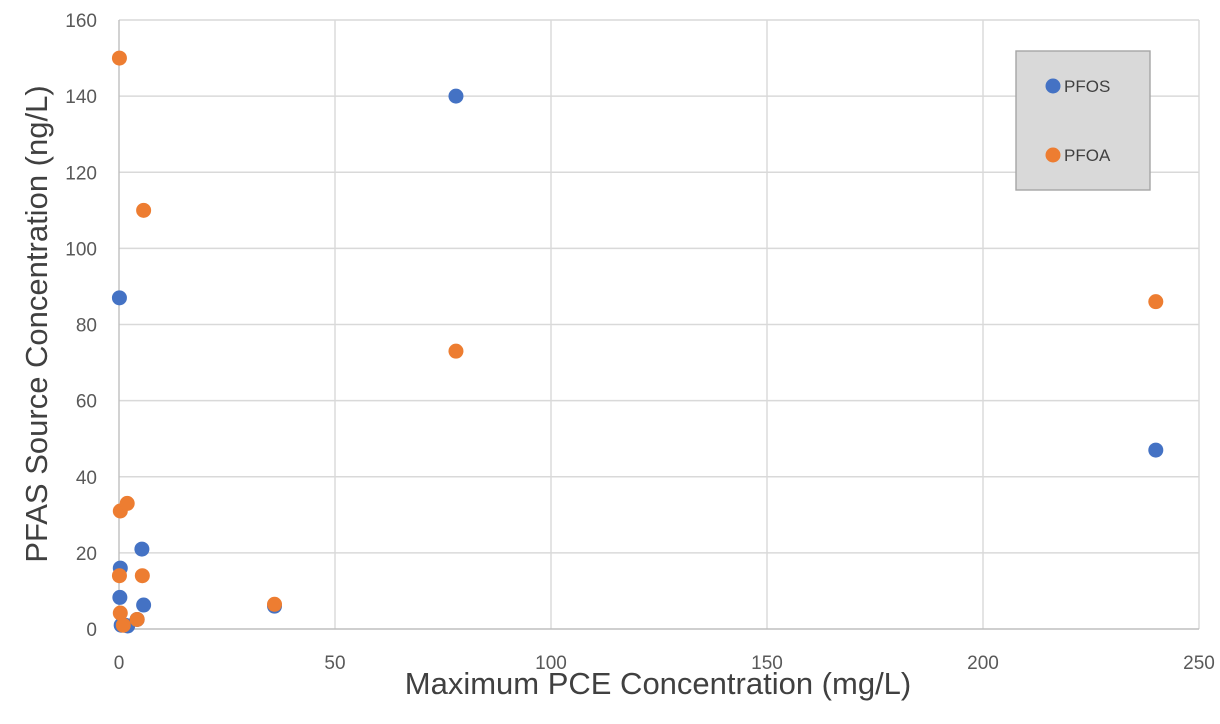 This screenshot has height=724, width=1220. What do you see at coordinates (86, 478) in the screenshot?
I see `y-tick-label: 40` at bounding box center [86, 478].